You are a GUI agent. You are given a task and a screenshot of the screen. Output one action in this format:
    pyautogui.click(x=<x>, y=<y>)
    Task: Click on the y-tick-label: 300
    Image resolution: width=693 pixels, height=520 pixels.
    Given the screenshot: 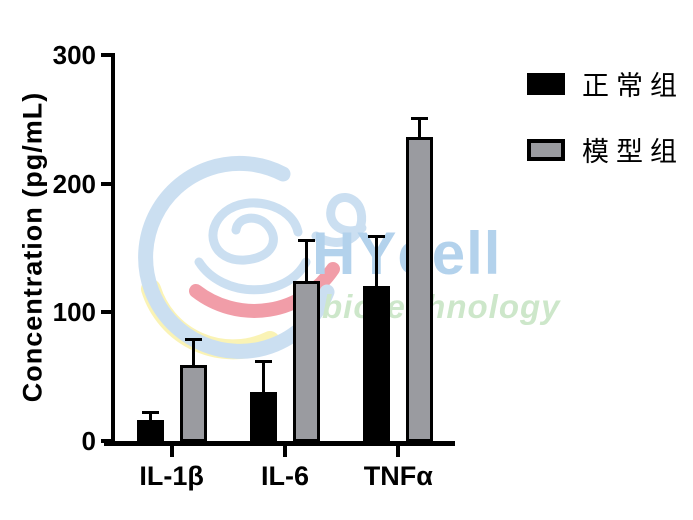 What is the action you would take?
    pyautogui.click(x=74, y=55)
    